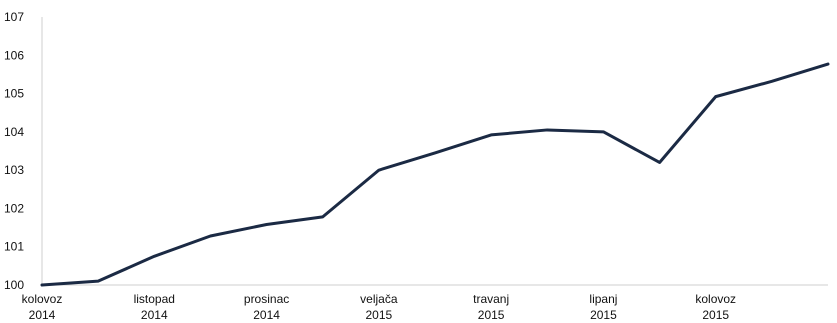  Describe the element at coordinates (14, 55) in the screenshot. I see `y-tick-label: 106` at that location.